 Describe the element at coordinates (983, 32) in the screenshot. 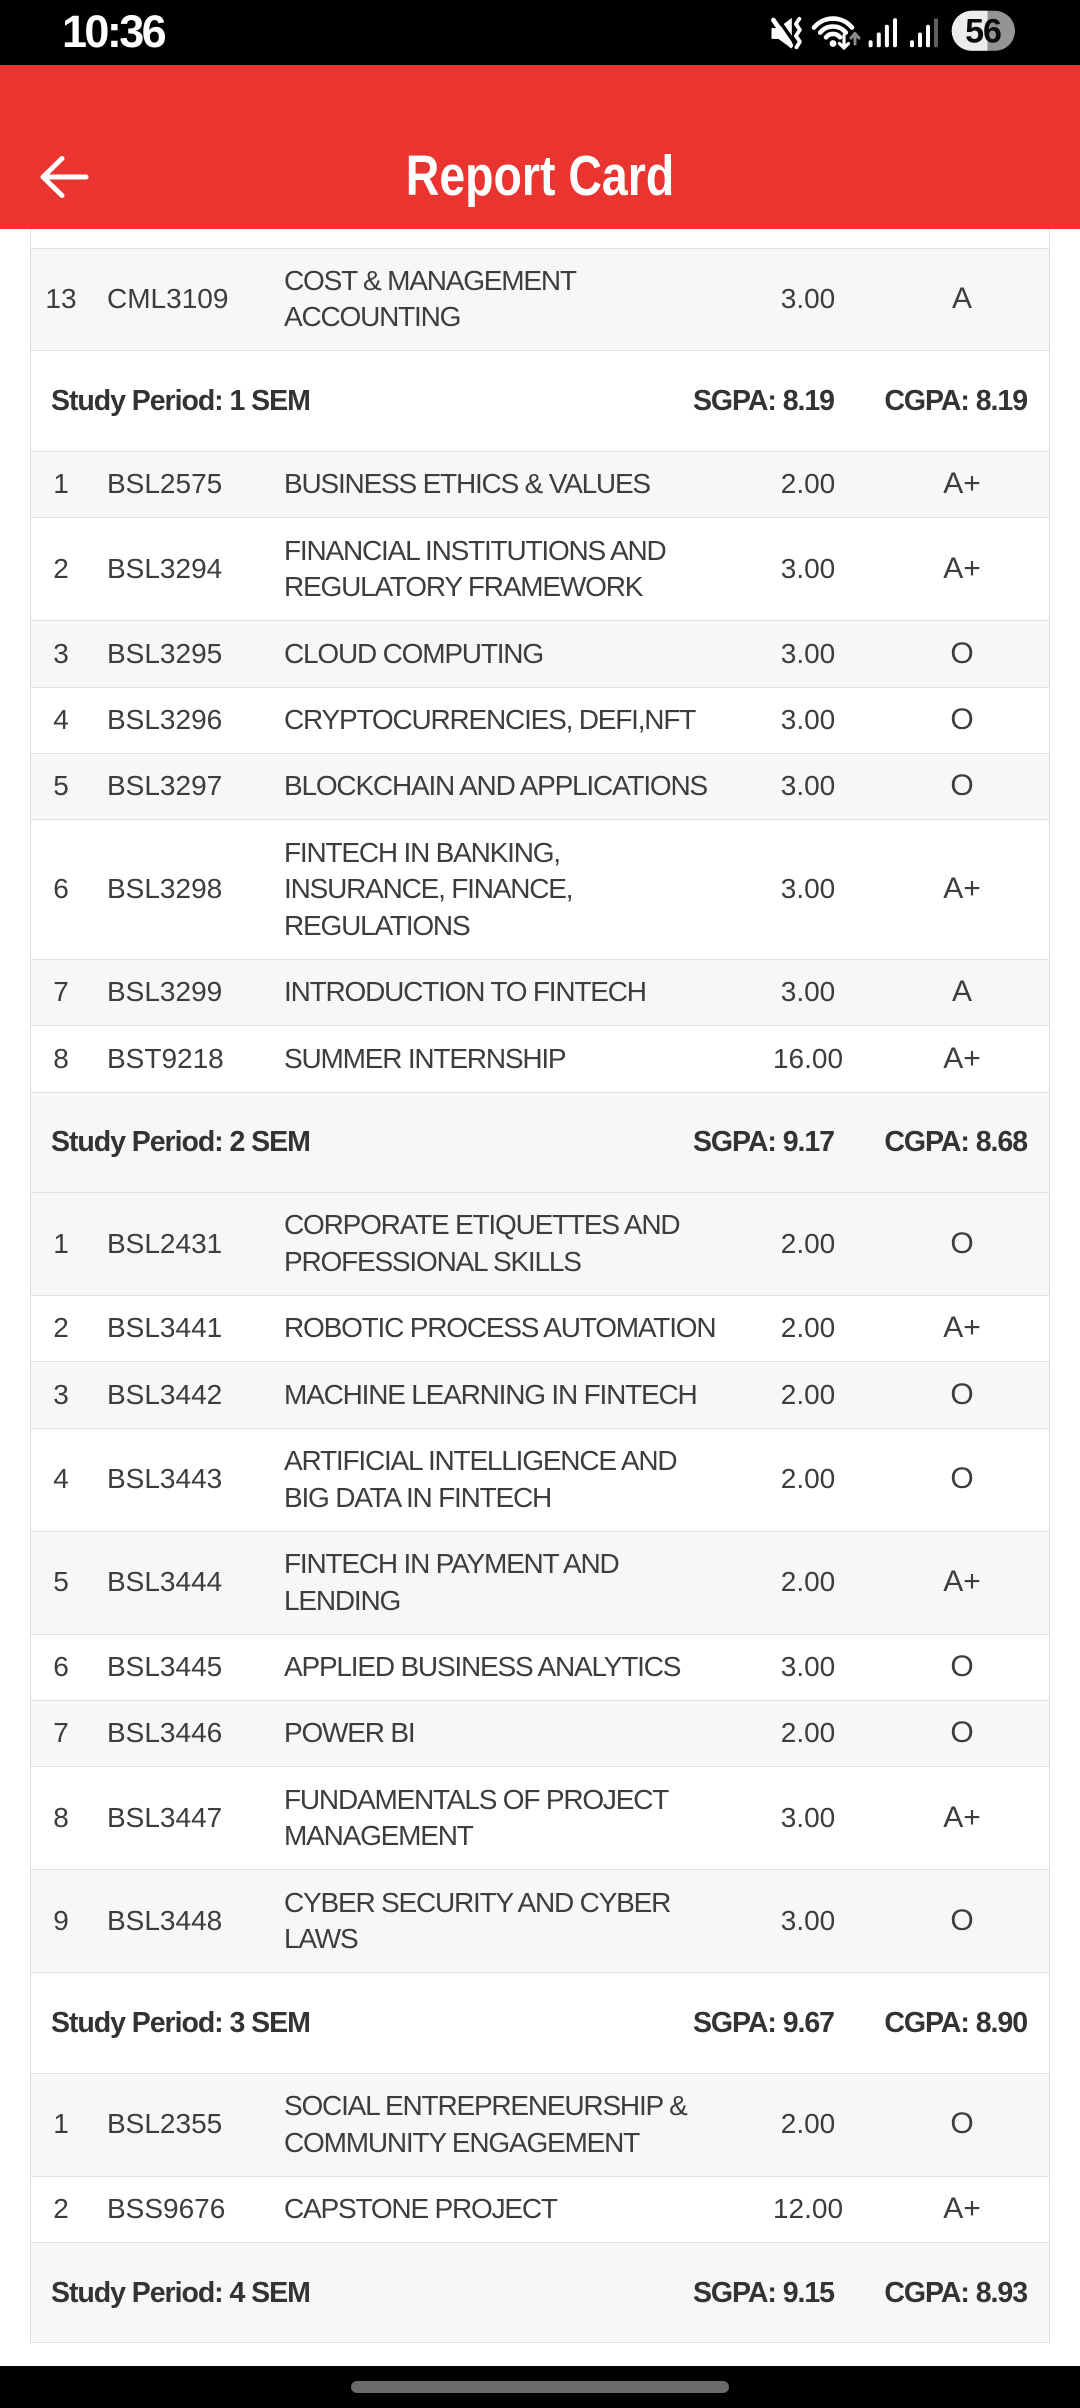

I see `svg-text: 56` at that location.